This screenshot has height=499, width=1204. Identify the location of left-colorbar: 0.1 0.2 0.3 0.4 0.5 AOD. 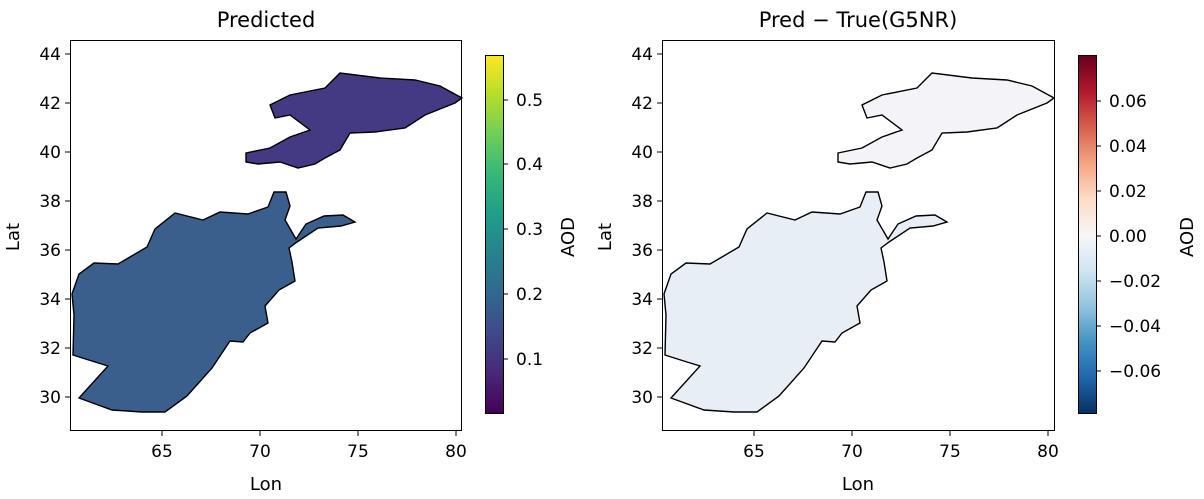
(532, 234).